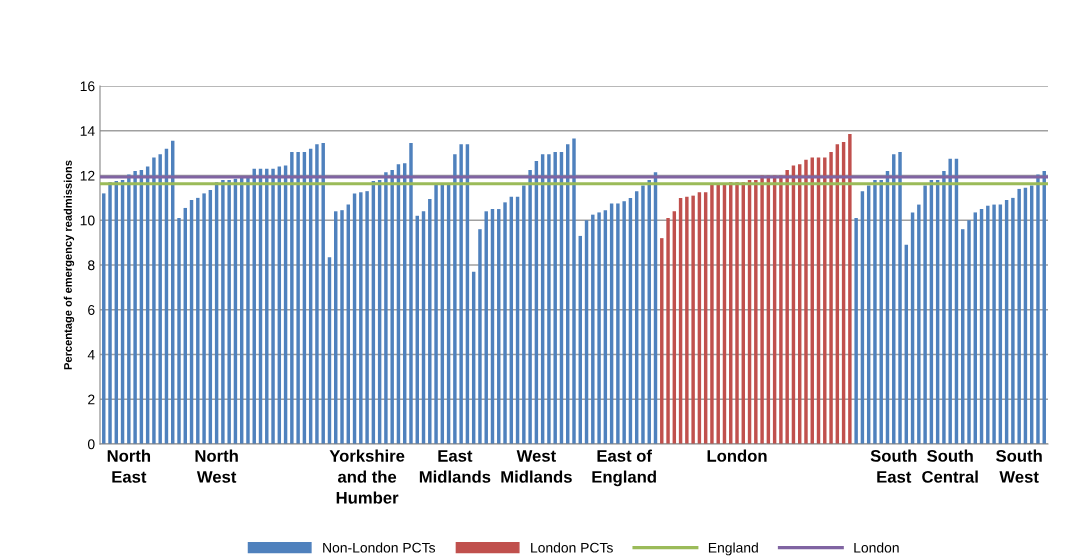 Image resolution: width=1072 pixels, height=559 pixels. I want to click on x-tick-label: North East, so click(129, 466).